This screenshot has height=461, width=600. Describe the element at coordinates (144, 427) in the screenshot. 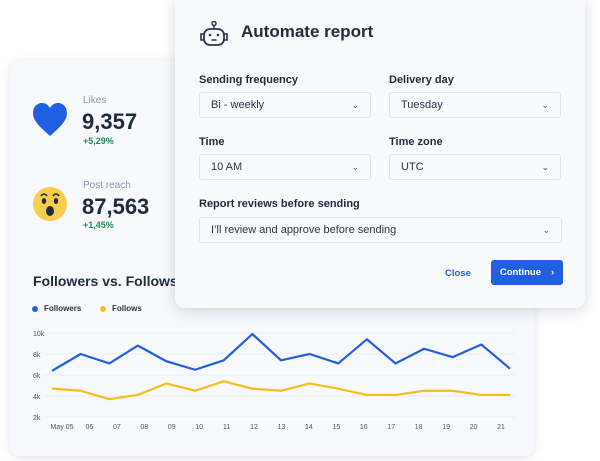

I see `x-tick-label: 08` at that location.